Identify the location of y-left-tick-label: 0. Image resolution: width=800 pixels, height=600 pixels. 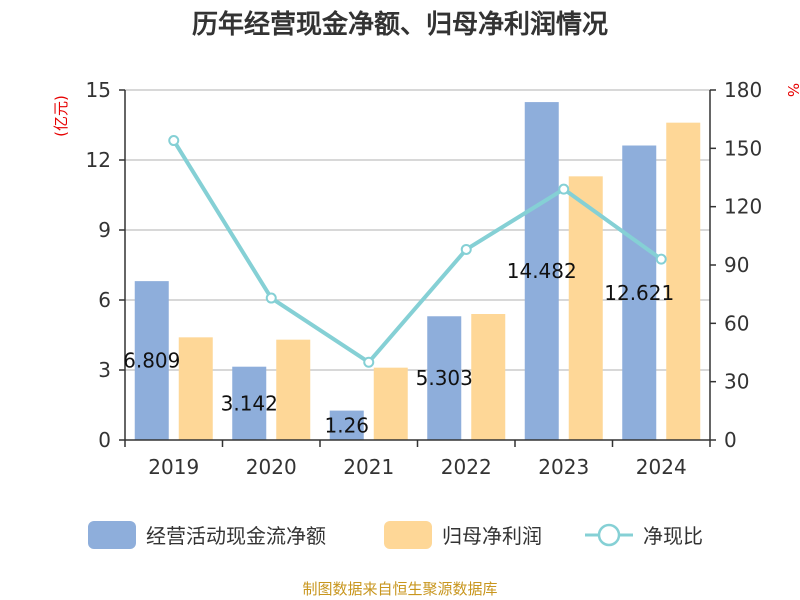
(104, 440).